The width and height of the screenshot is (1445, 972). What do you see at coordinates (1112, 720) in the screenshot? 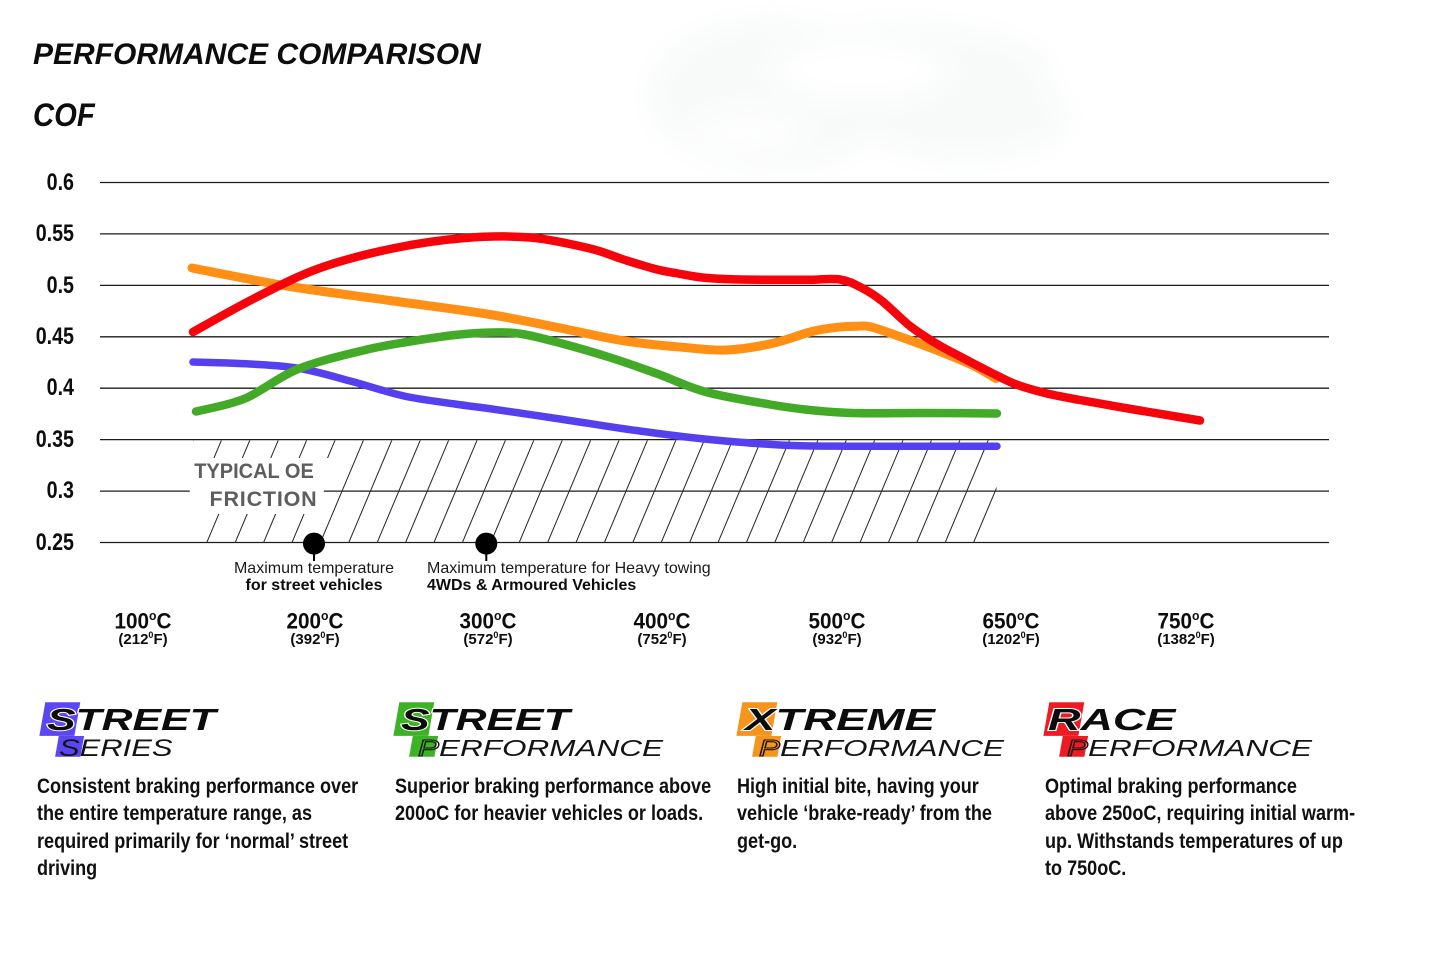
I see `svg-text: RACE` at bounding box center [1112, 720].